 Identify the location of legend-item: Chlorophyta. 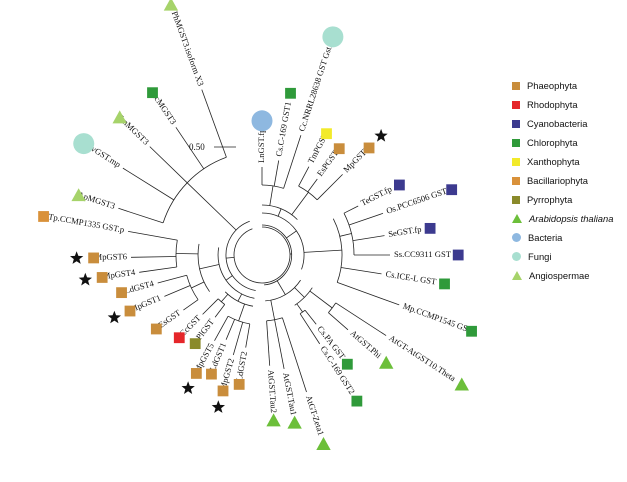
(568, 142).